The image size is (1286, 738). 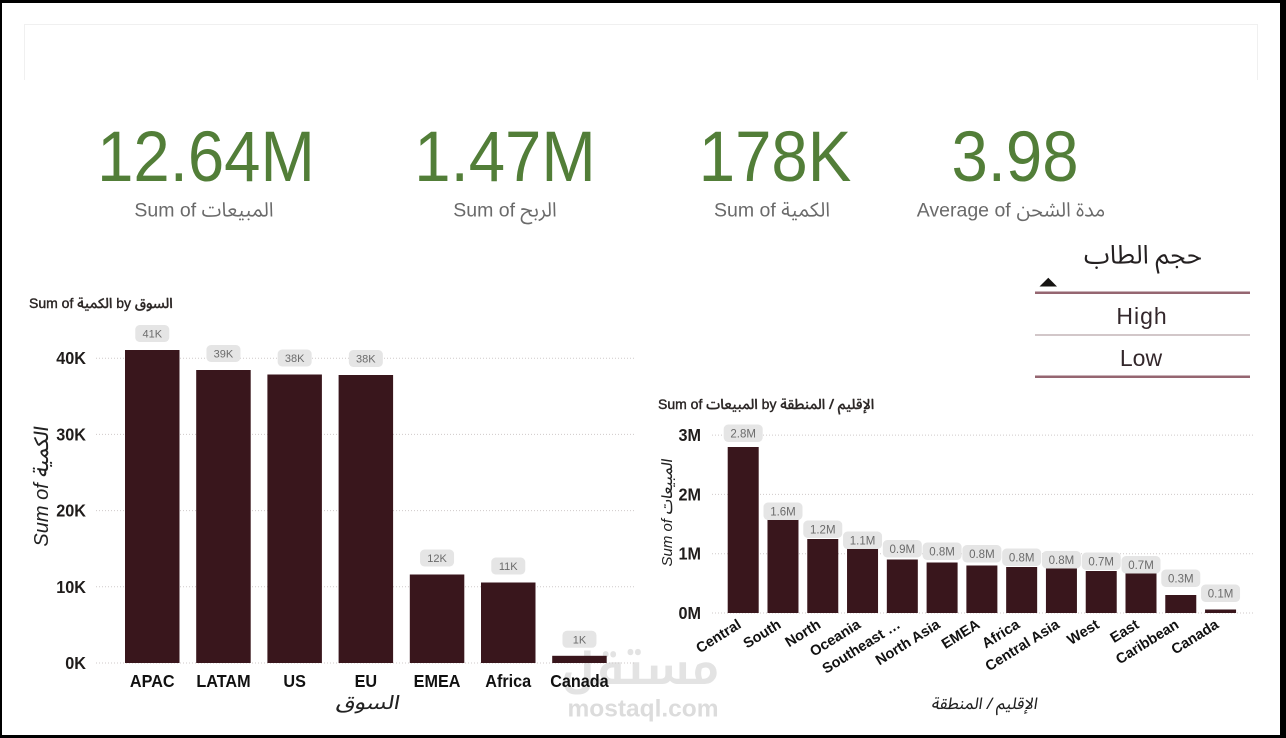 I want to click on svg-text: 11K, so click(x=508, y=567).